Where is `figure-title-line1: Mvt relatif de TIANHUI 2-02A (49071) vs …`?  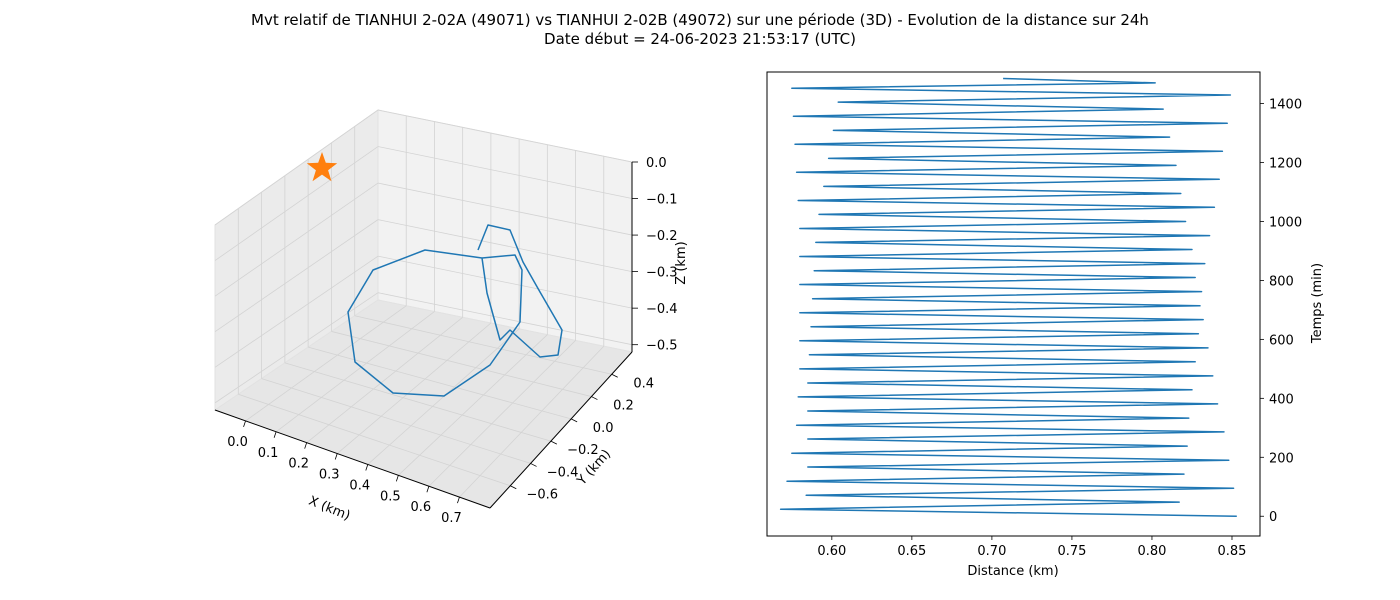
figure-title-line1: Mvt relatif de TIANHUI 2-02A (49071) vs … is located at coordinates (700, 20).